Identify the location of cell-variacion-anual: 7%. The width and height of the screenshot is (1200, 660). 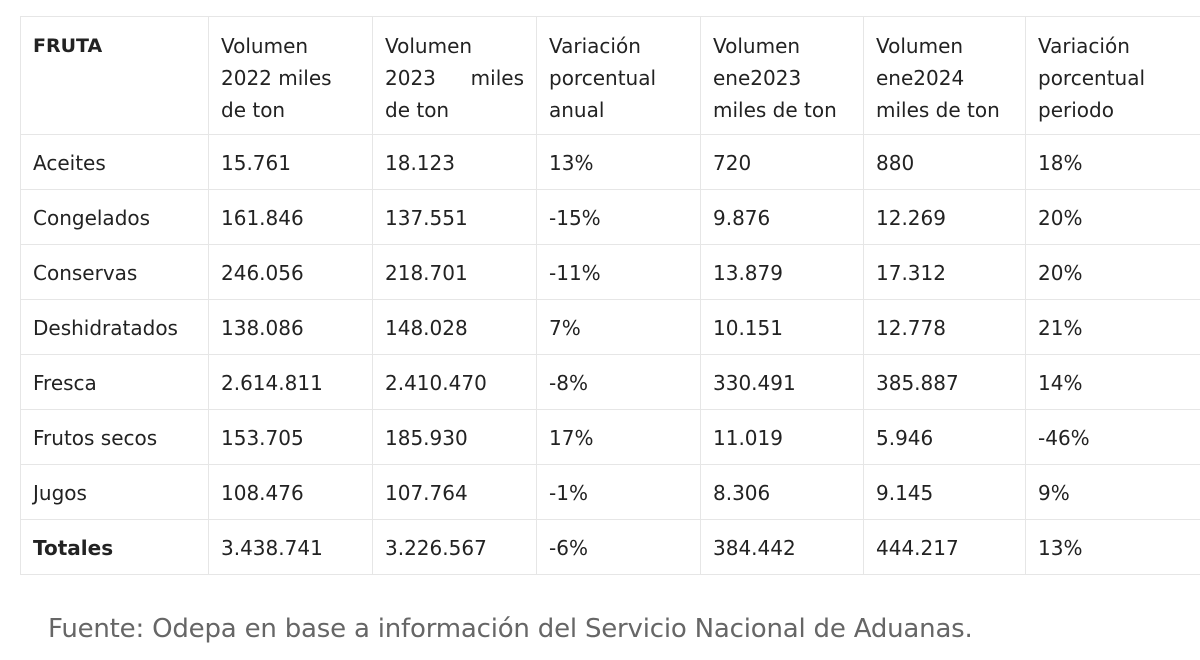
(618, 327).